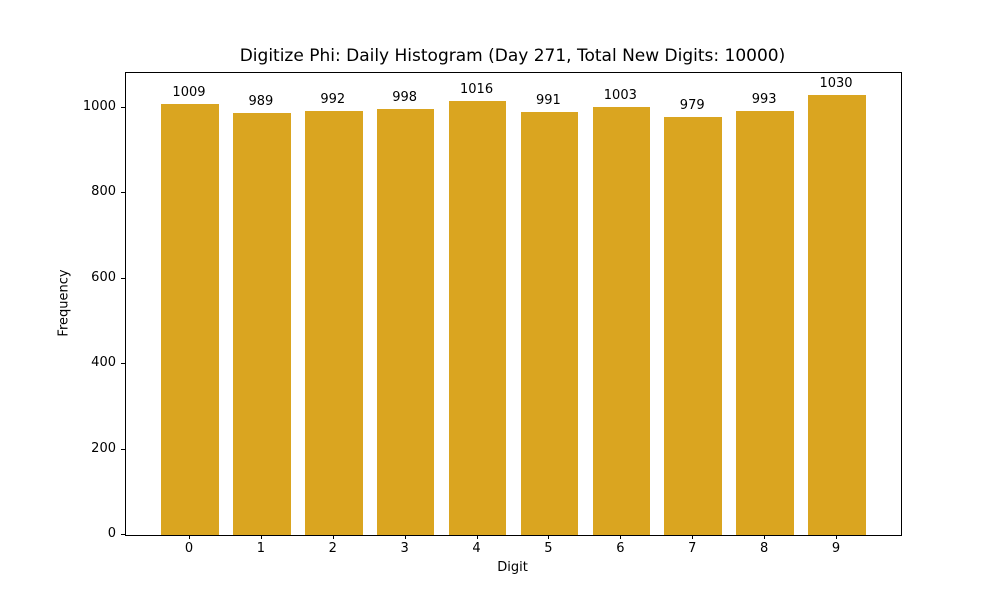 Image resolution: width=1000 pixels, height=600 pixels. What do you see at coordinates (764, 548) in the screenshot?
I see `x-tick-label: 8` at bounding box center [764, 548].